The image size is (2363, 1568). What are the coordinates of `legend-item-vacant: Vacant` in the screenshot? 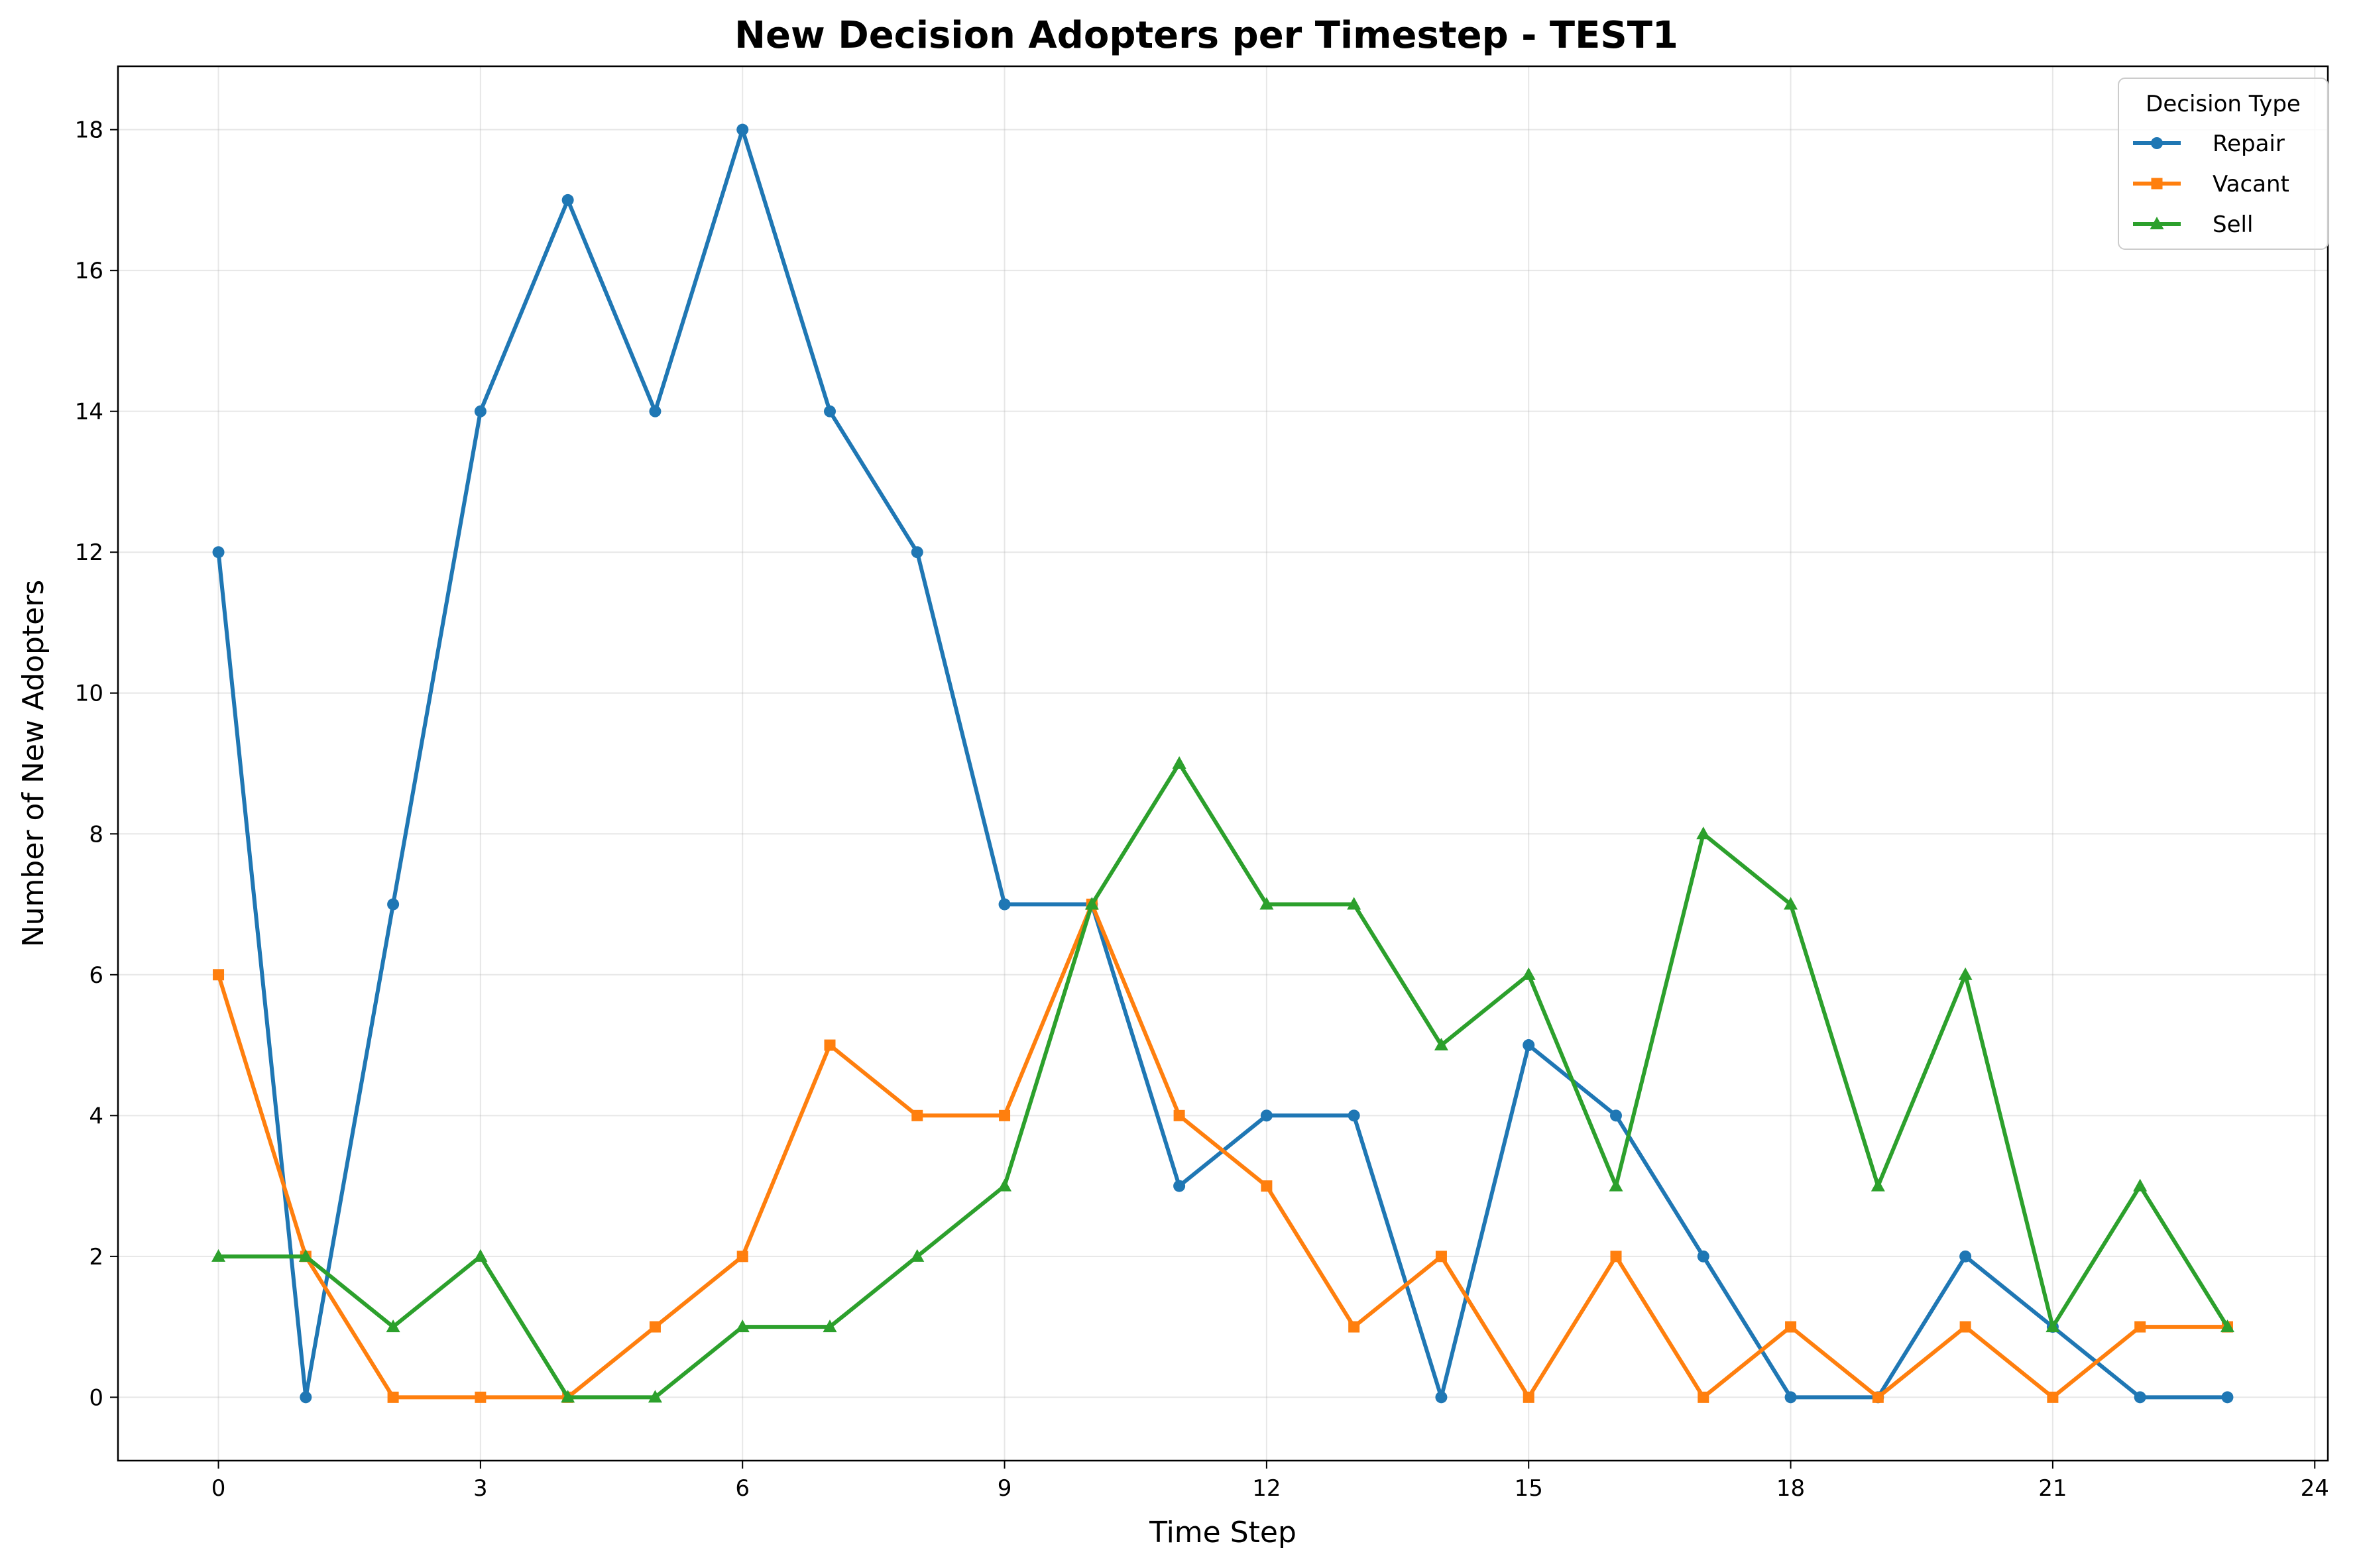 It's located at (2211, 184).